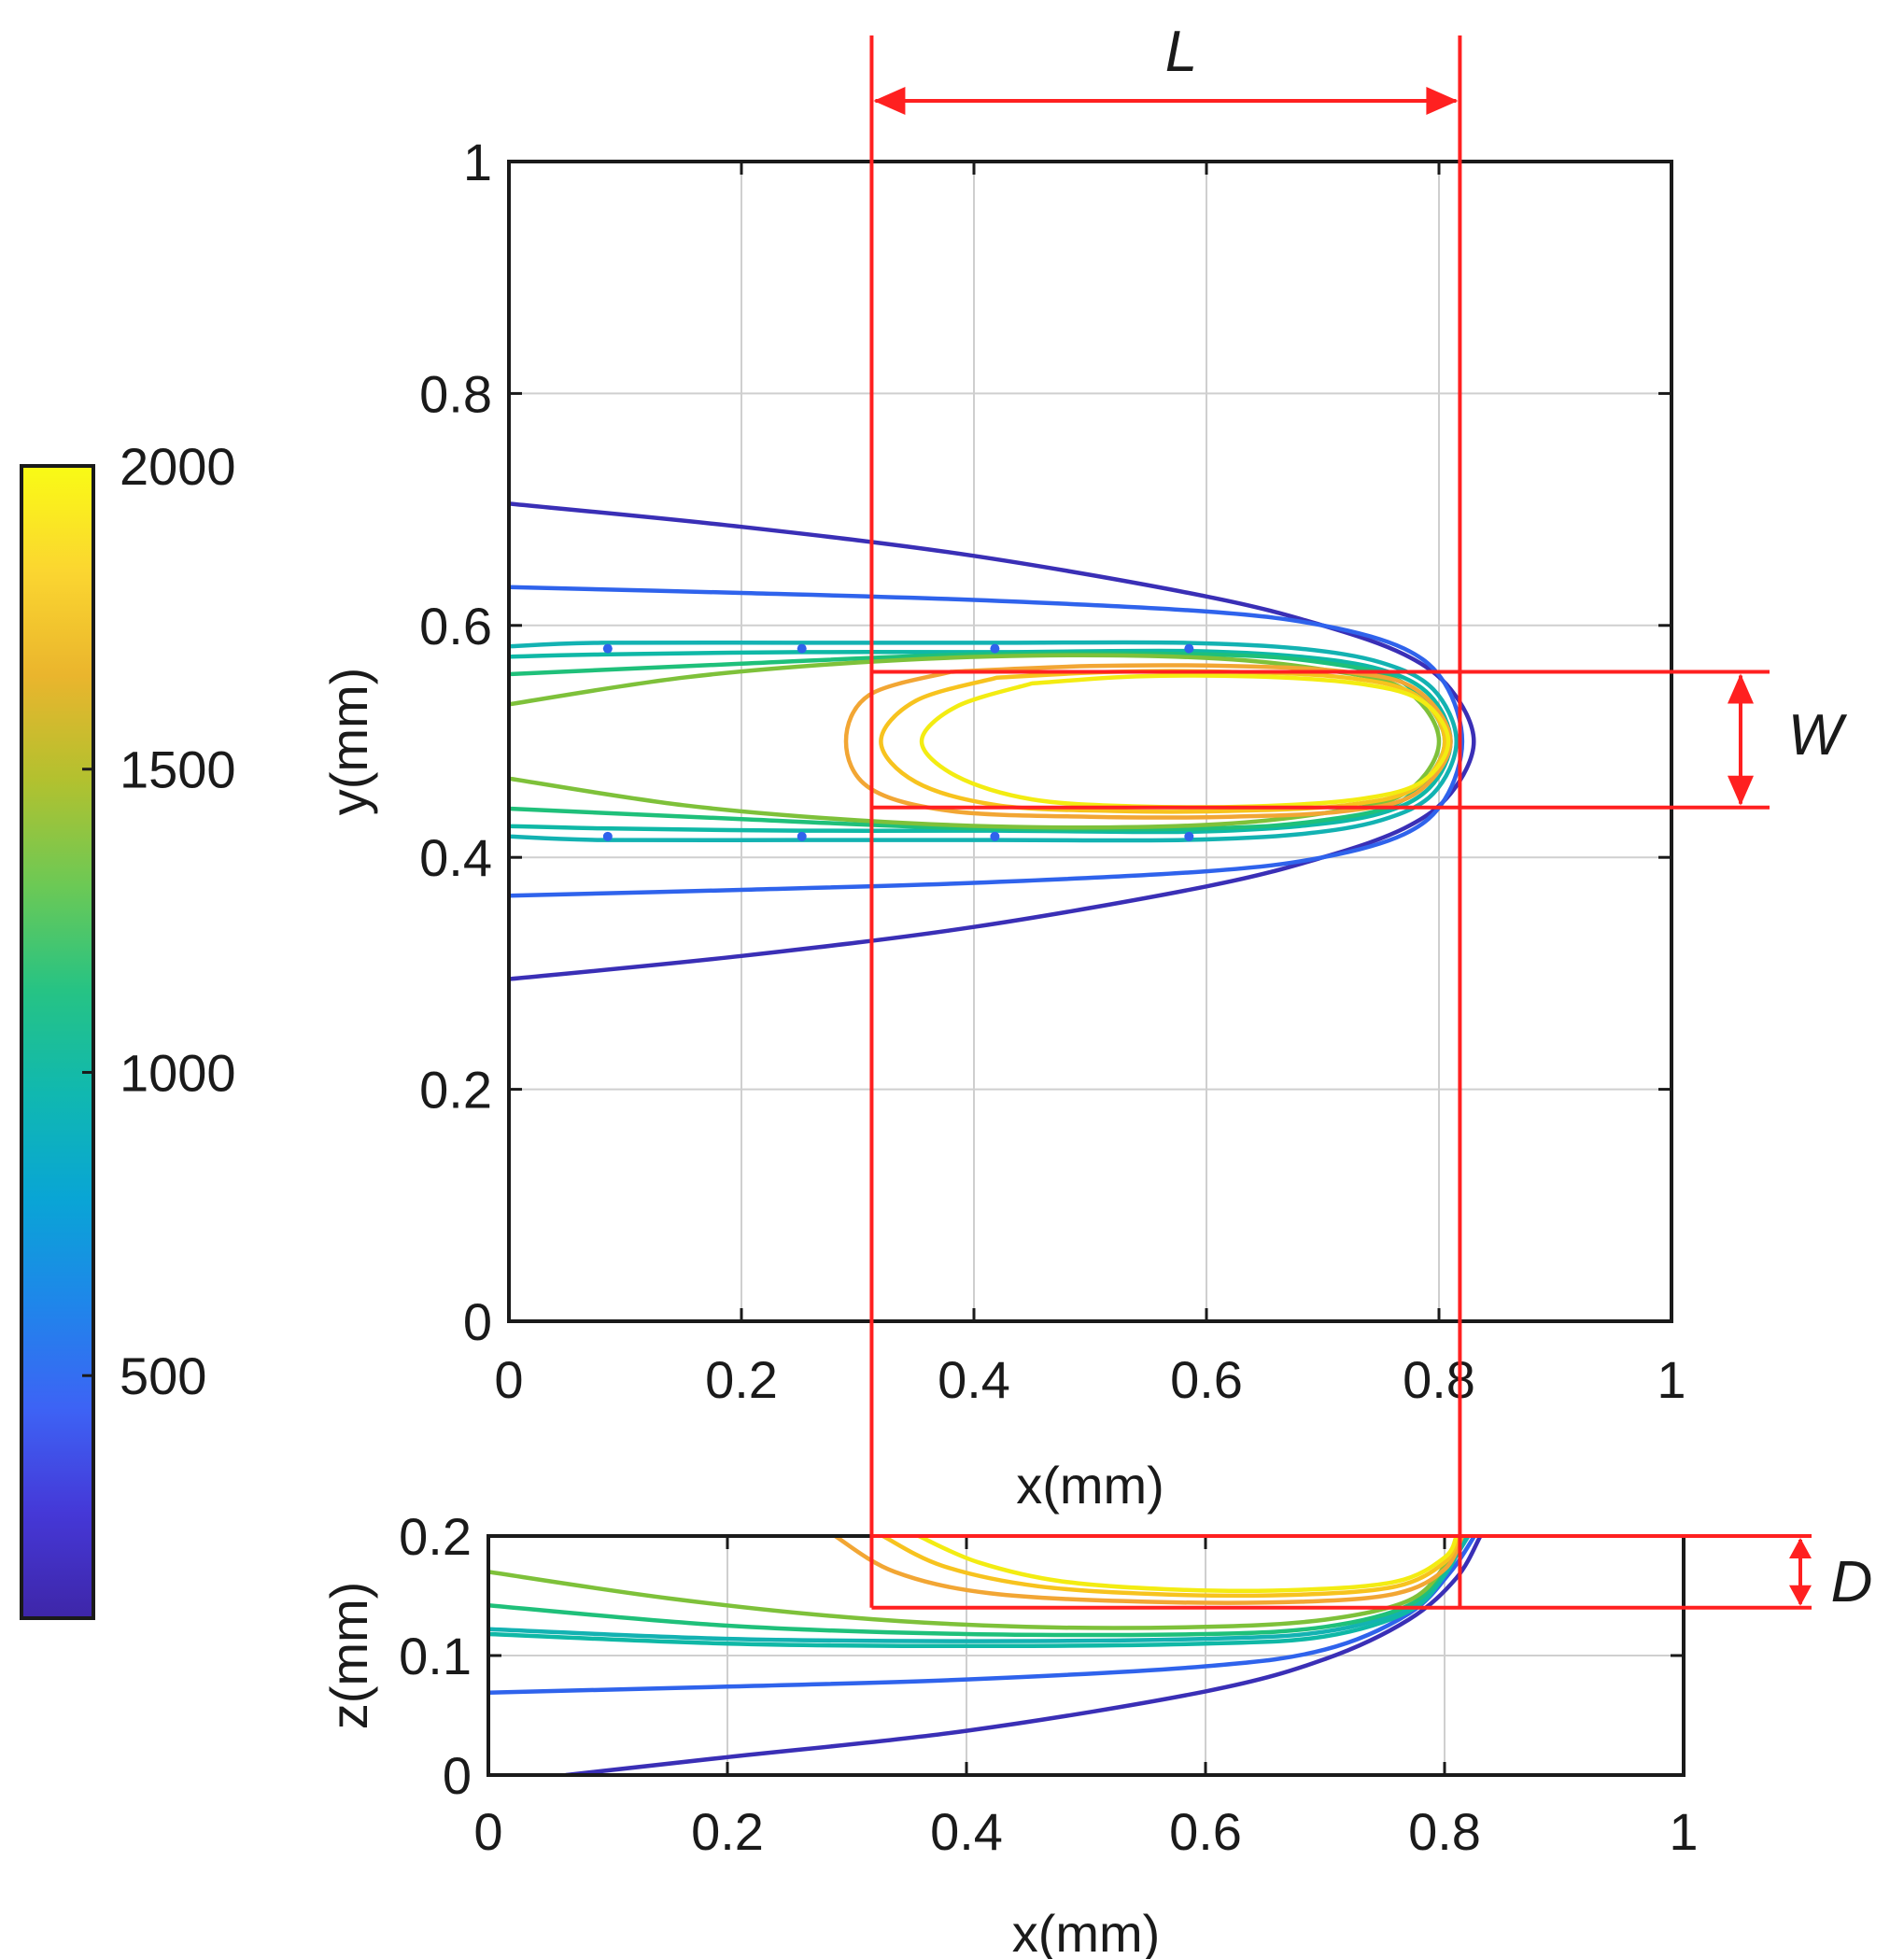 The image size is (1904, 1959). I want to click on side-contour-1800-line, so click(1171, 1568).